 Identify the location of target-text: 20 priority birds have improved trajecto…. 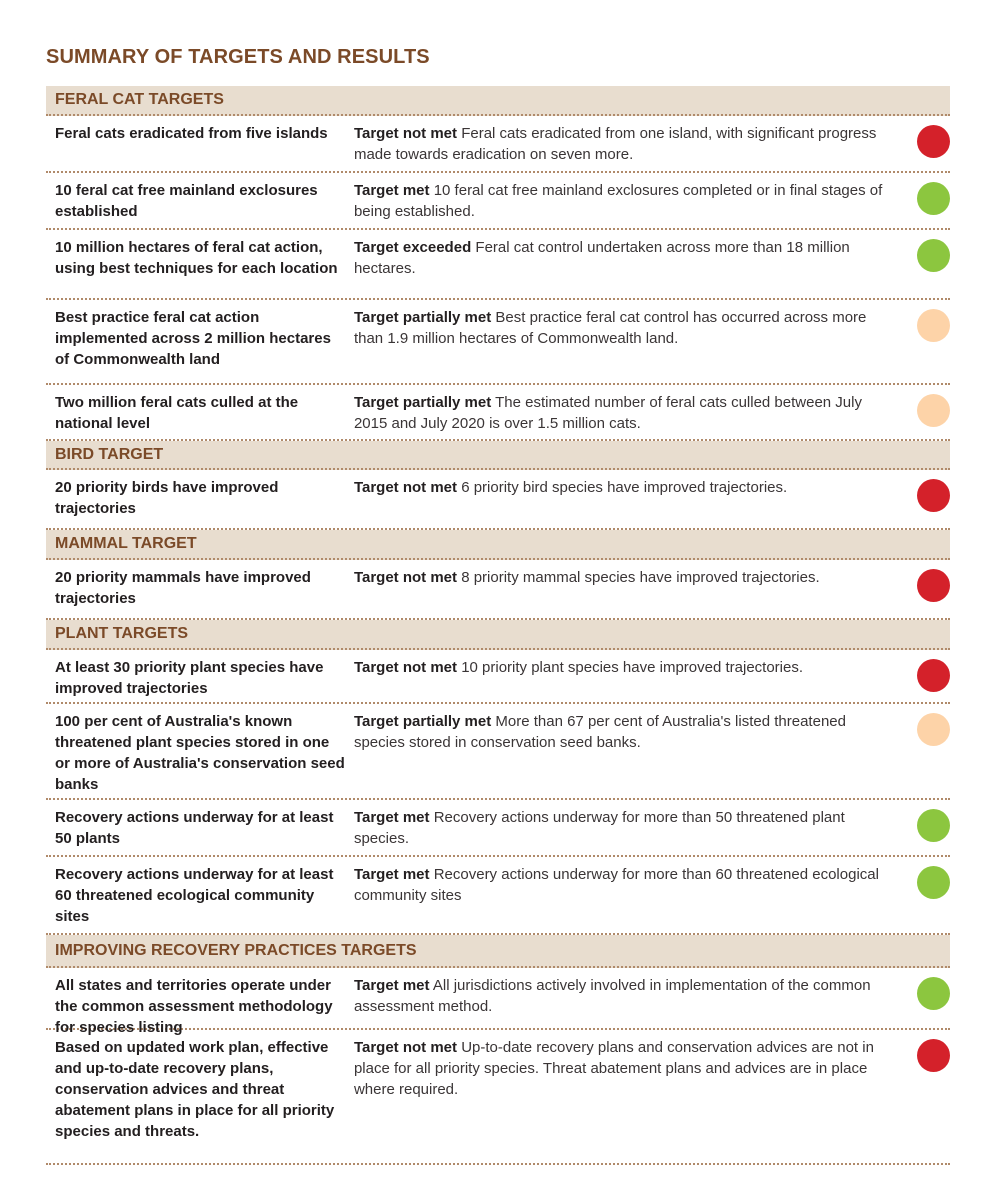
(167, 498).